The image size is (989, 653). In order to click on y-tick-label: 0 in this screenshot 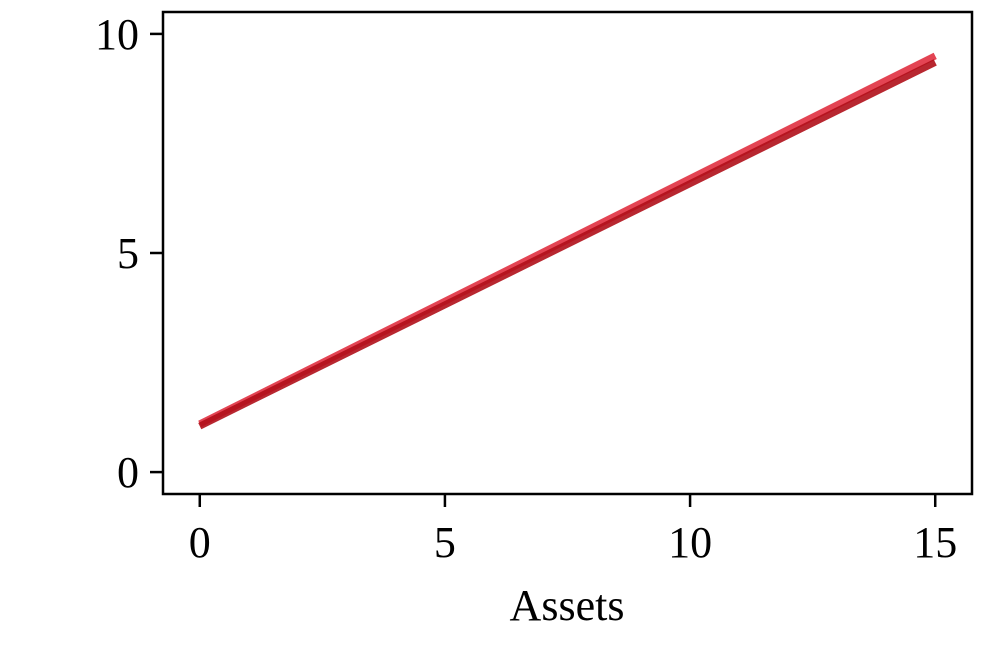, I will do `click(128, 472)`.